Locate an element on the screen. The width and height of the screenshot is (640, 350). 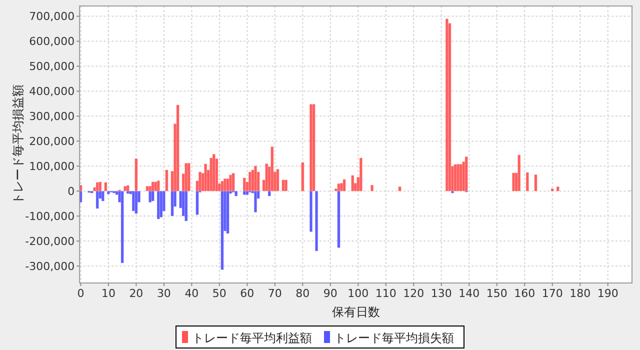
legend-label: トレード毎平均損失額 is located at coordinates (394, 338).